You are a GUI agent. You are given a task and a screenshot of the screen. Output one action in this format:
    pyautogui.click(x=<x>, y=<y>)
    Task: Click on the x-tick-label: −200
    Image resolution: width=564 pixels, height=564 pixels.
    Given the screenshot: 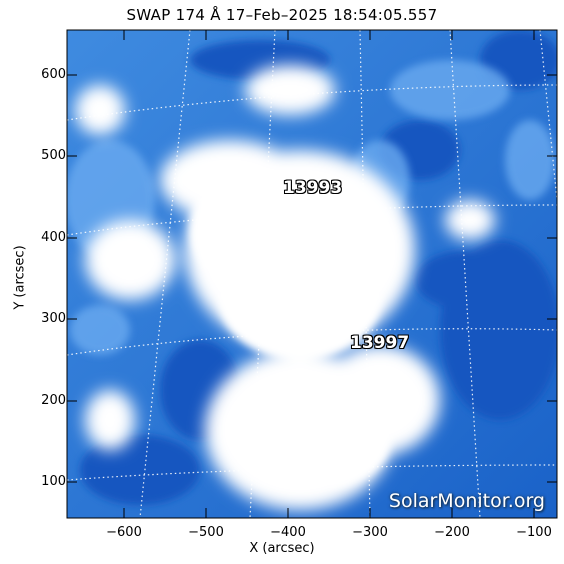 What is the action you would take?
    pyautogui.click(x=452, y=532)
    